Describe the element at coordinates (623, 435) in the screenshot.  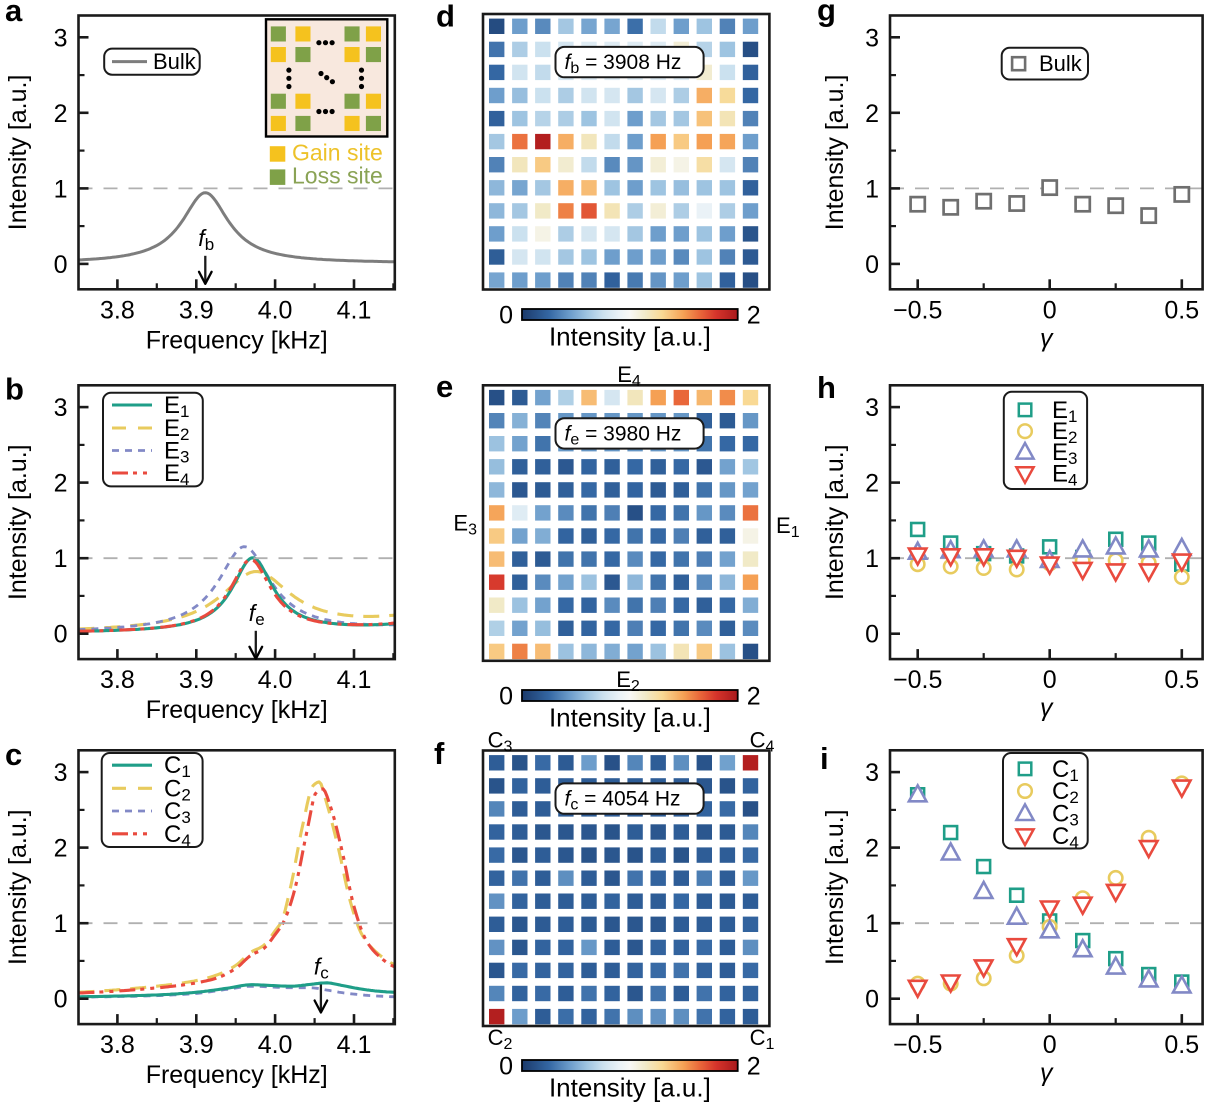
I see `svg-text: fe = 3980 Hz` at that location.